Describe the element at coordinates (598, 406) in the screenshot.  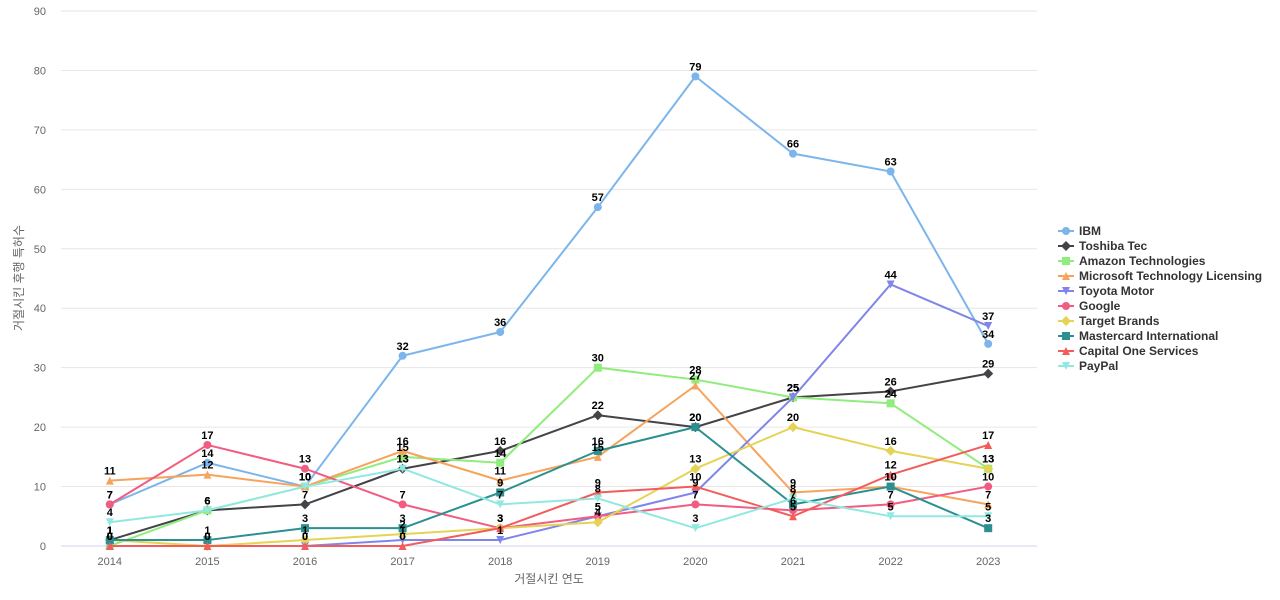
I see `data-label: 22` at that location.